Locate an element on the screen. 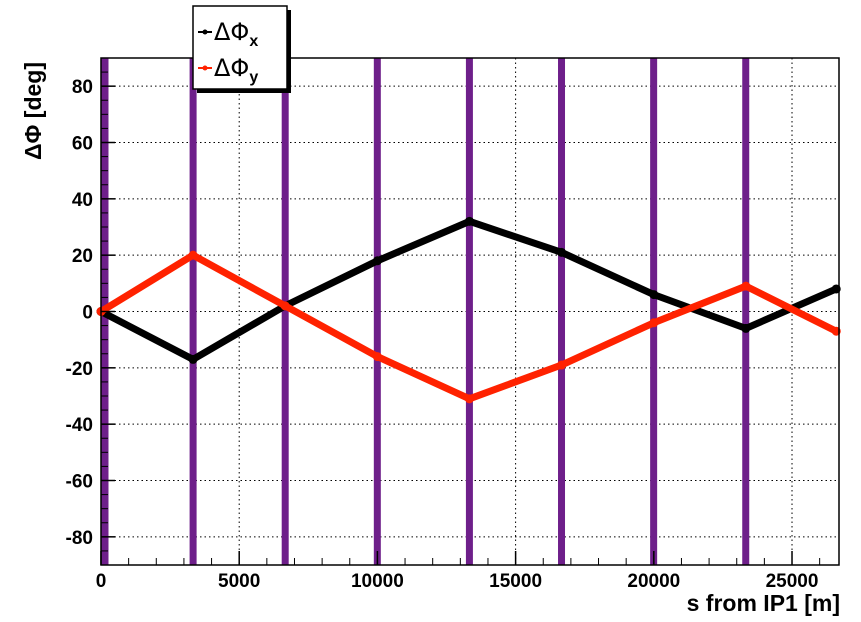 Image resolution: width=861 pixels, height=622 pixels. x-tick-label-3: 15000 is located at coordinates (515, 581).